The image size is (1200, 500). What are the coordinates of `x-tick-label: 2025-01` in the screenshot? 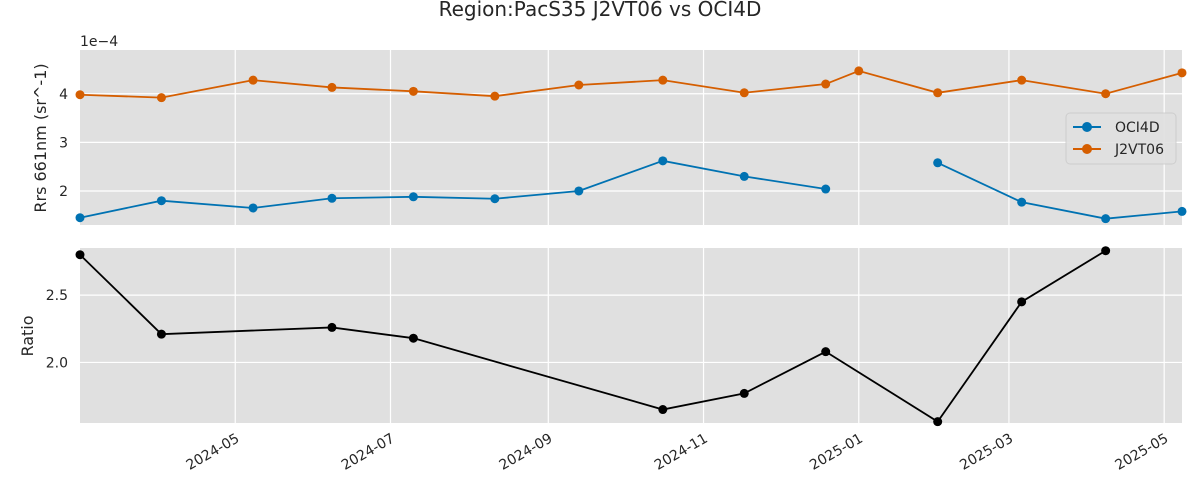 It's located at (836, 452).